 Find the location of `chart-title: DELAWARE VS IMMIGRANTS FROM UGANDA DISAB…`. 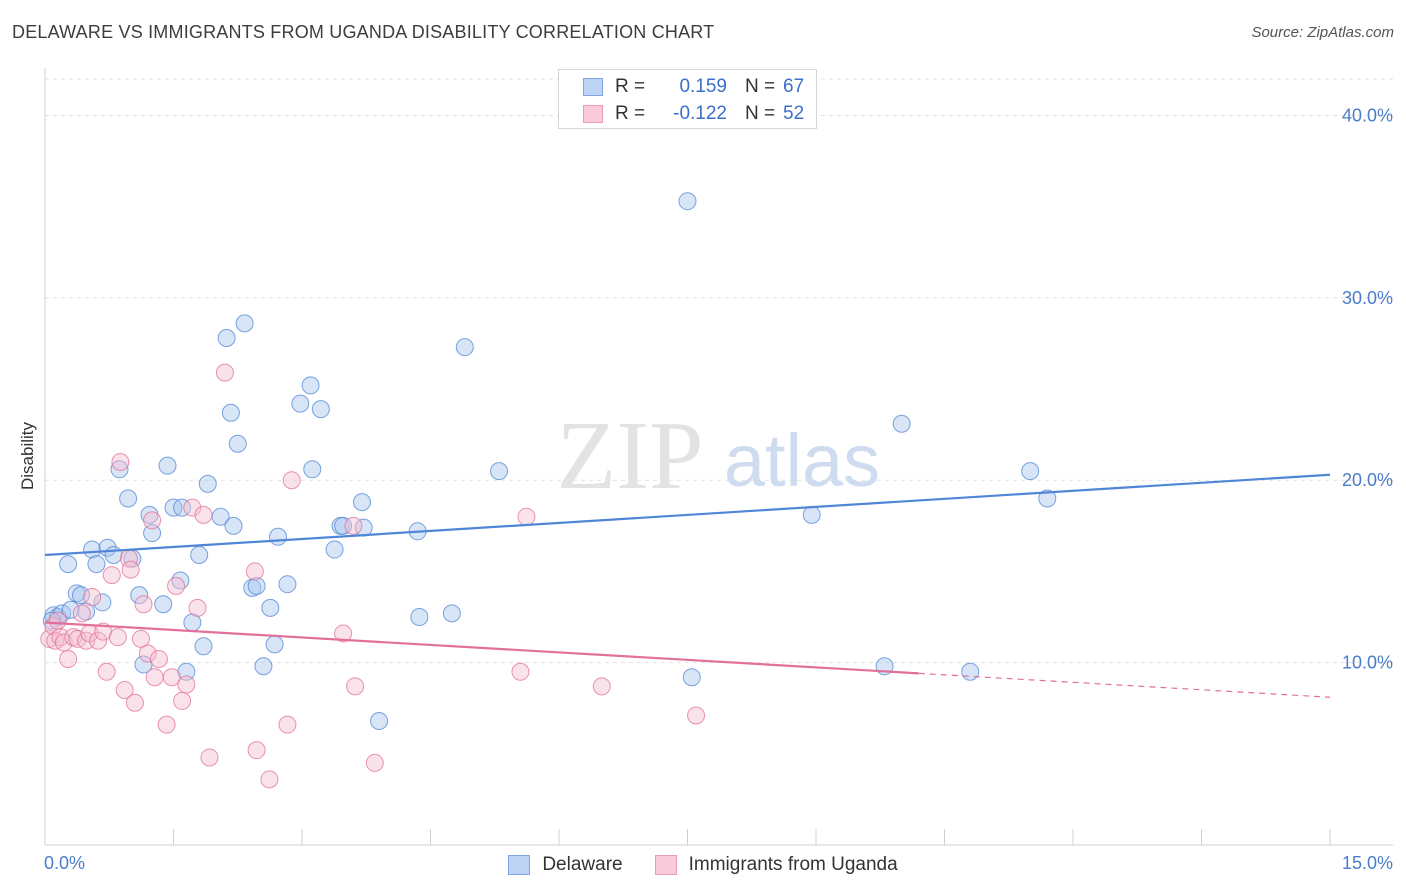

chart-title: DELAWARE VS IMMIGRANTS FROM UGANDA DISAB… is located at coordinates (363, 32).